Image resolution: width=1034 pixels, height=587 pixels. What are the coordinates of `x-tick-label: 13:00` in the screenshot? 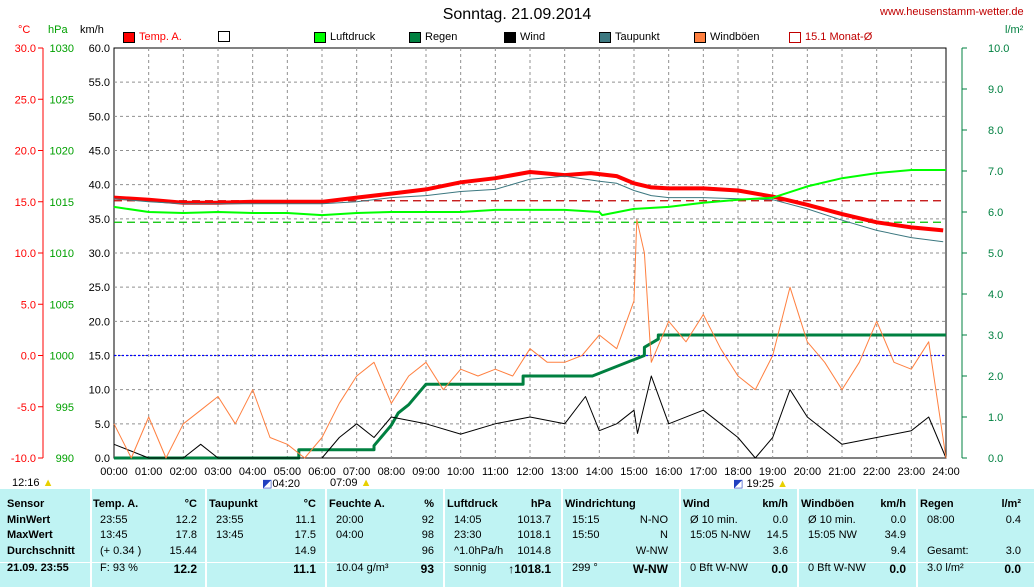 It's located at (565, 472).